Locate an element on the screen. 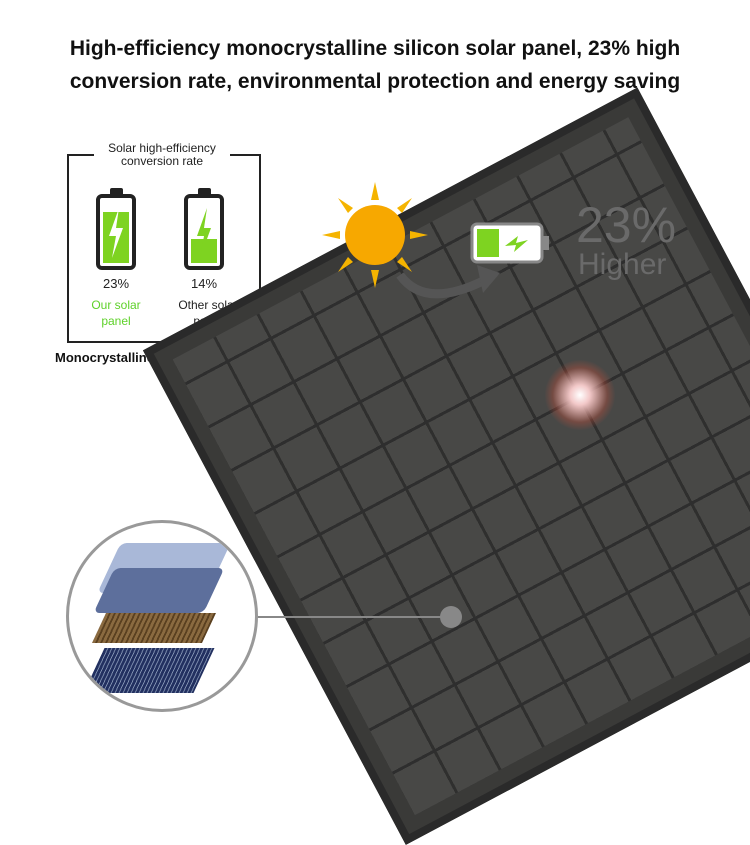 The image size is (750, 845). ours-label: Our solar panel is located at coordinates (116, 313).